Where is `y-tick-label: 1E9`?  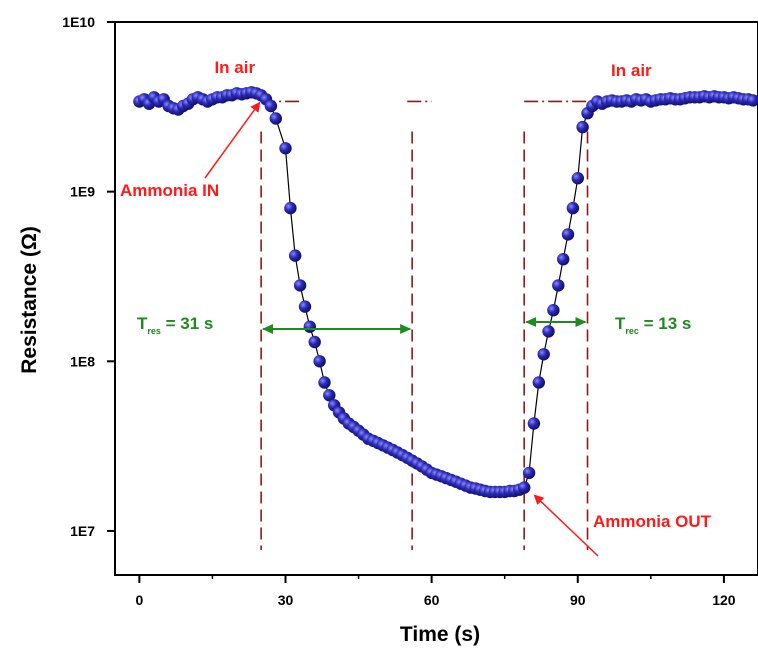 y-tick-label: 1E9 is located at coordinates (82, 192).